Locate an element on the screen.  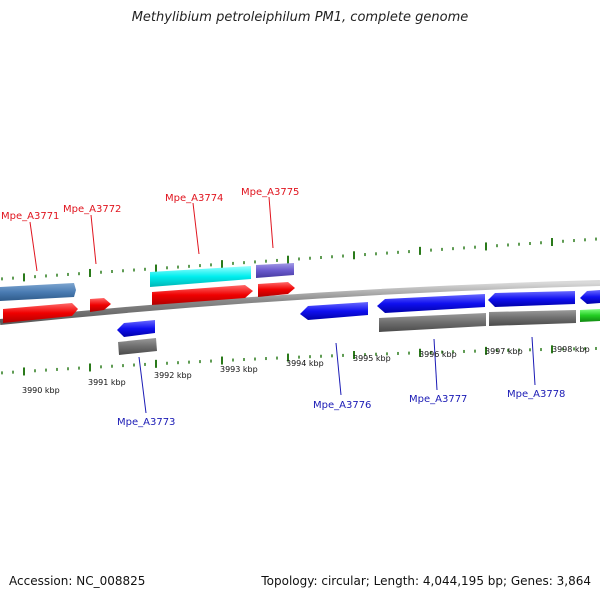
genome-backbone is located at coordinates (300, 302).